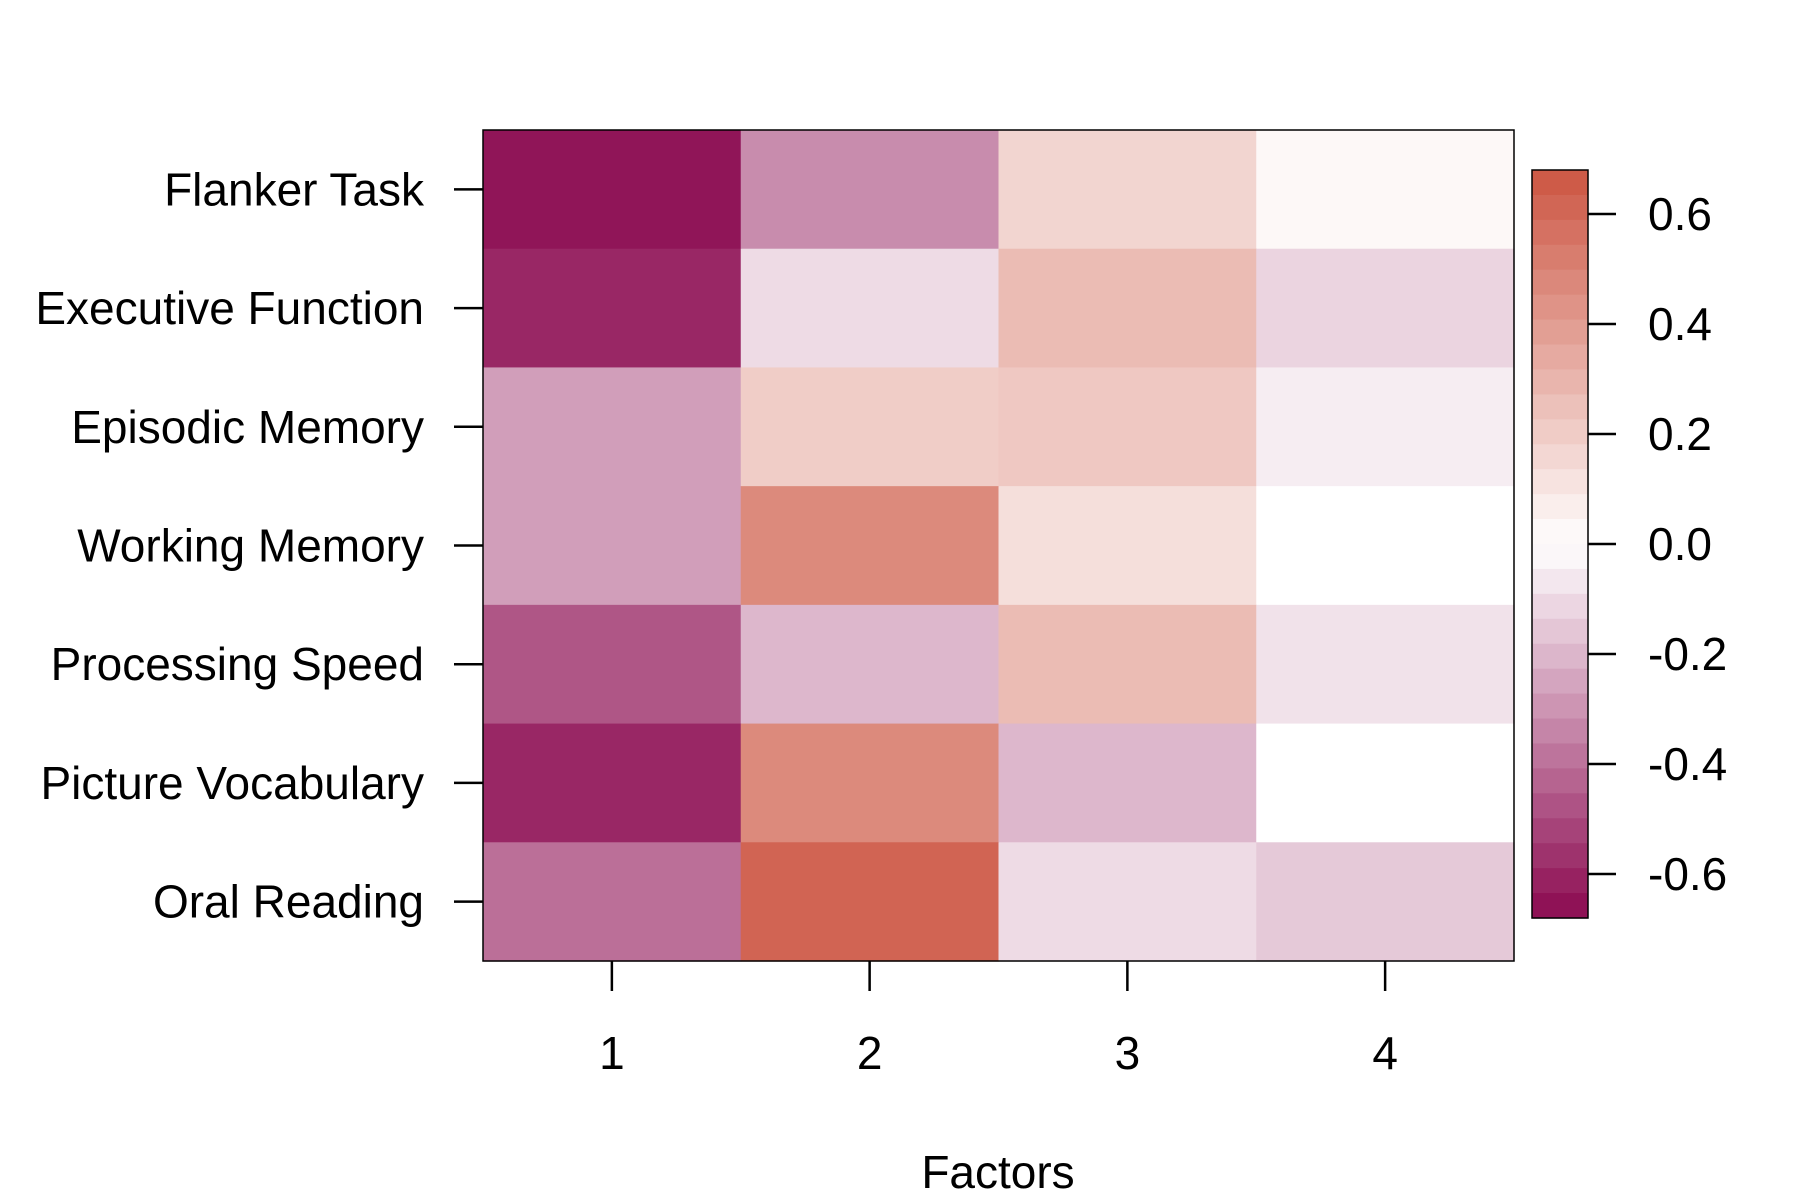  Describe the element at coordinates (870, 1053) in the screenshot. I see `x-tick-label: 2` at that location.